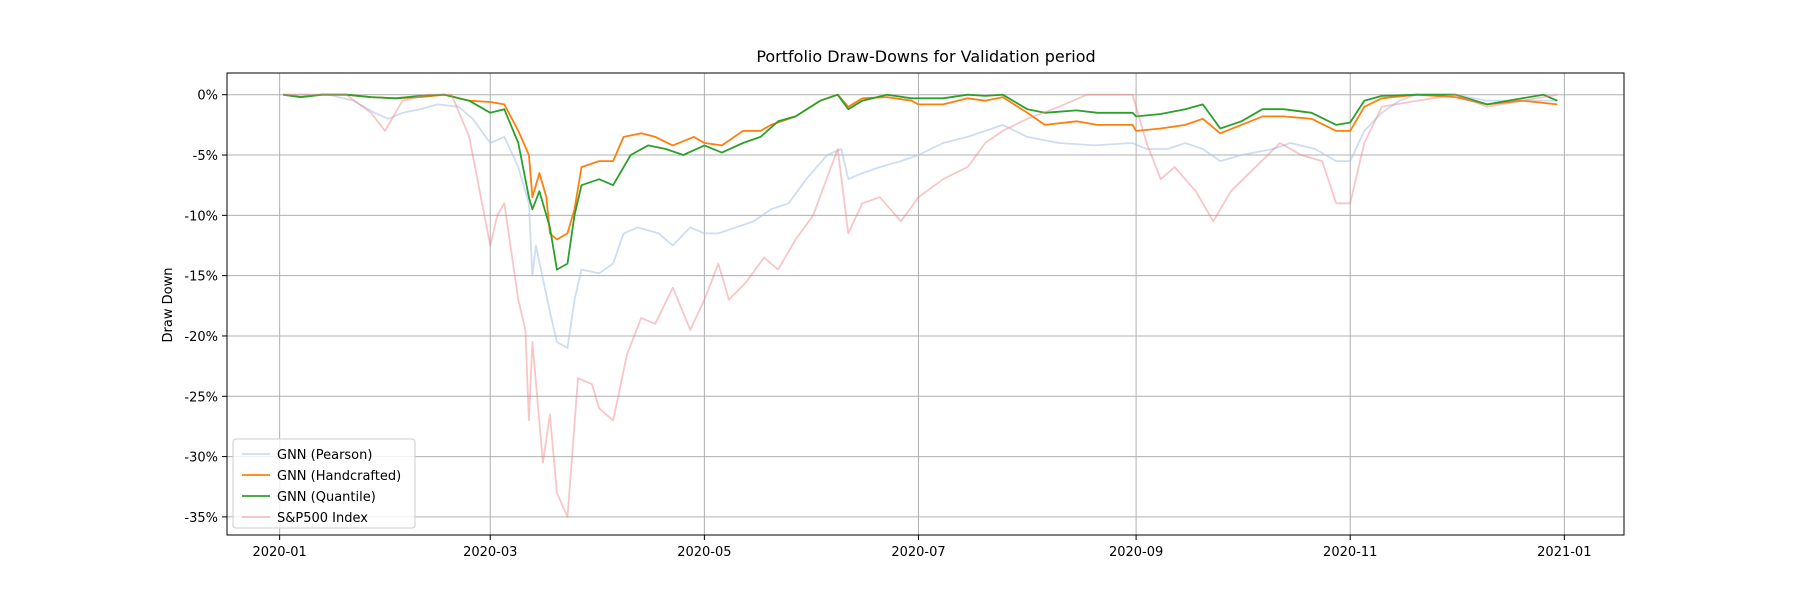 The width and height of the screenshot is (1800, 600). I want to click on x-tick-label: 2020-07, so click(918, 552).